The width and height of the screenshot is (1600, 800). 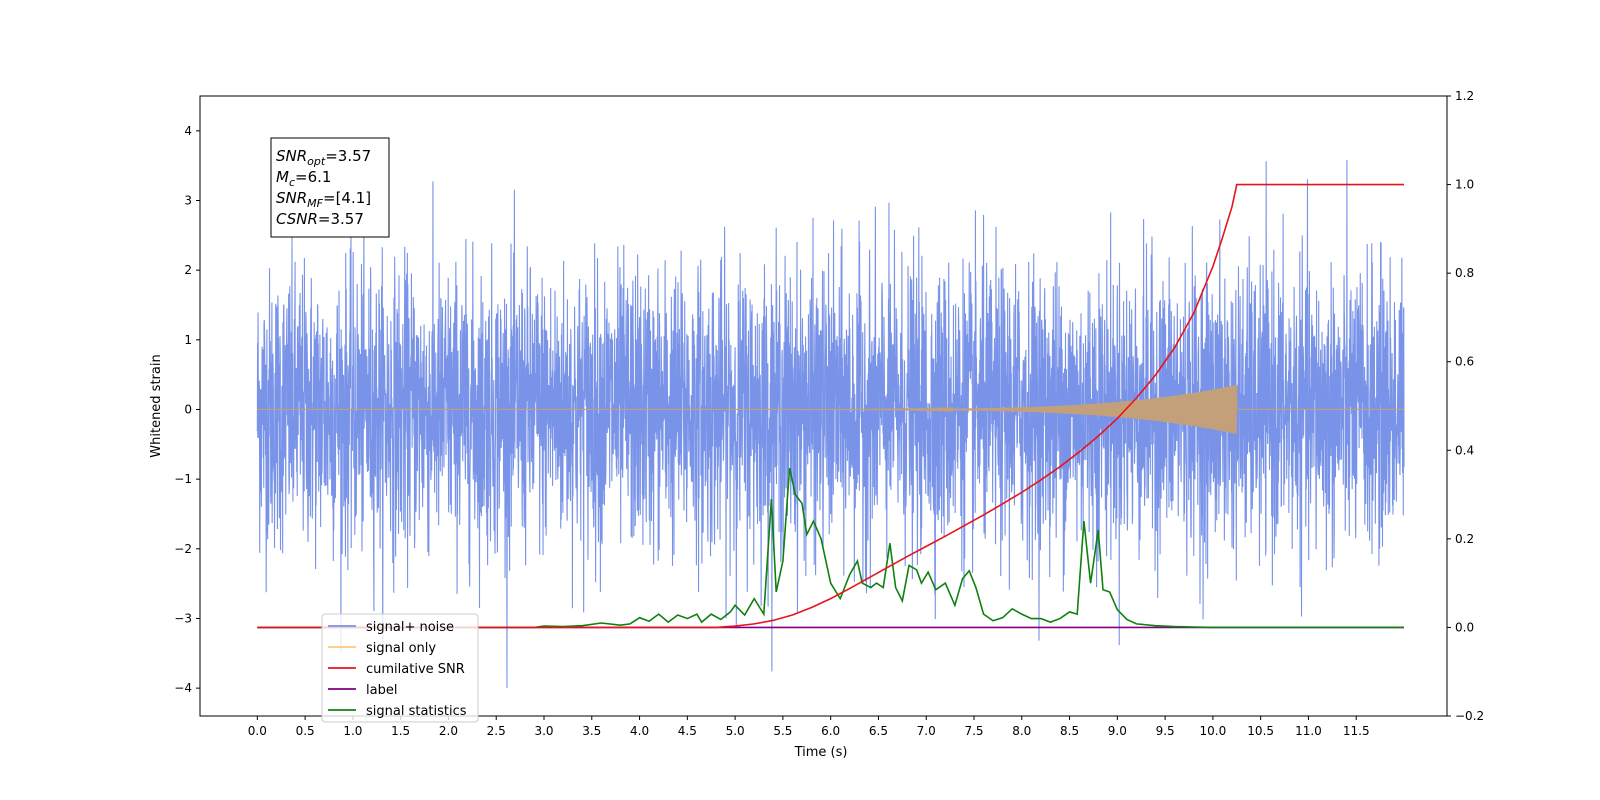 What do you see at coordinates (1356, 731) in the screenshot?
I see `x-tick-label: 11.5` at bounding box center [1356, 731].